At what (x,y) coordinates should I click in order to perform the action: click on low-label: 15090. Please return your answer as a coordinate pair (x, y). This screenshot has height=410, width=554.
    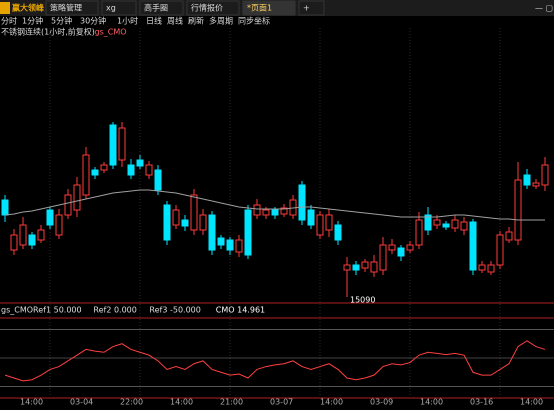
    Looking at the image, I should click on (362, 300).